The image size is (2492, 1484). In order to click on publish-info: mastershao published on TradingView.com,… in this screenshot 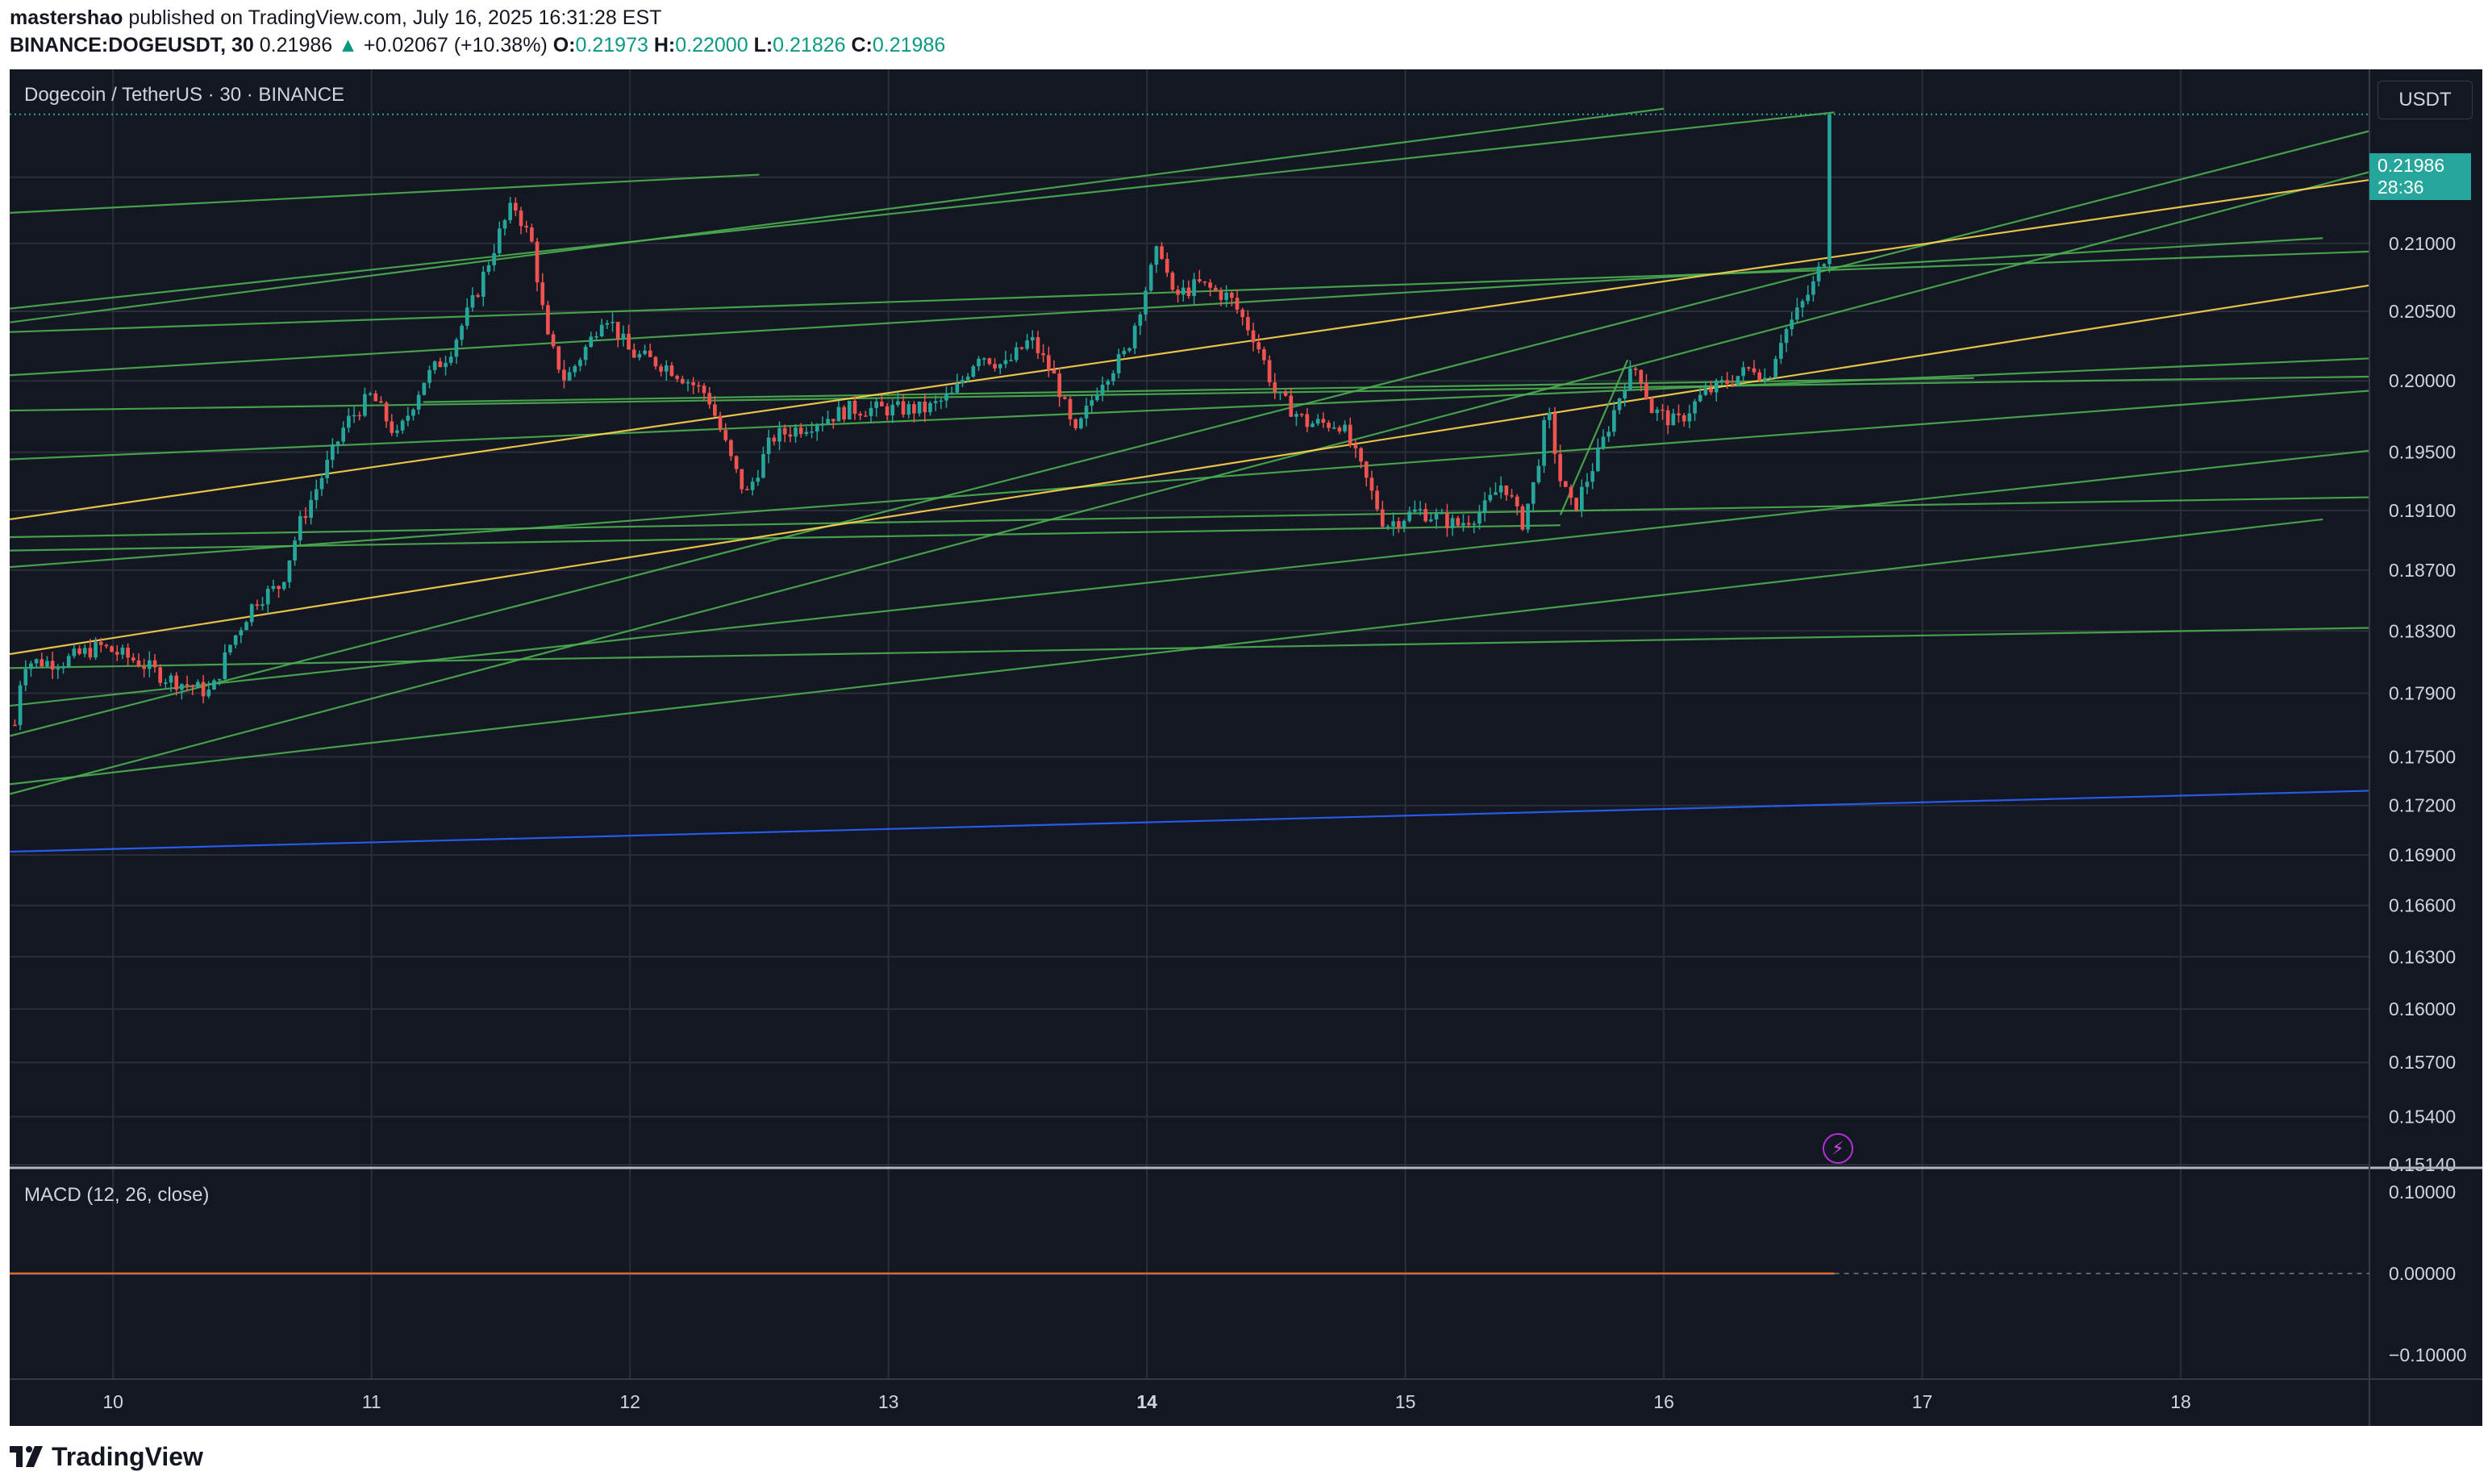, I will do `click(335, 18)`.